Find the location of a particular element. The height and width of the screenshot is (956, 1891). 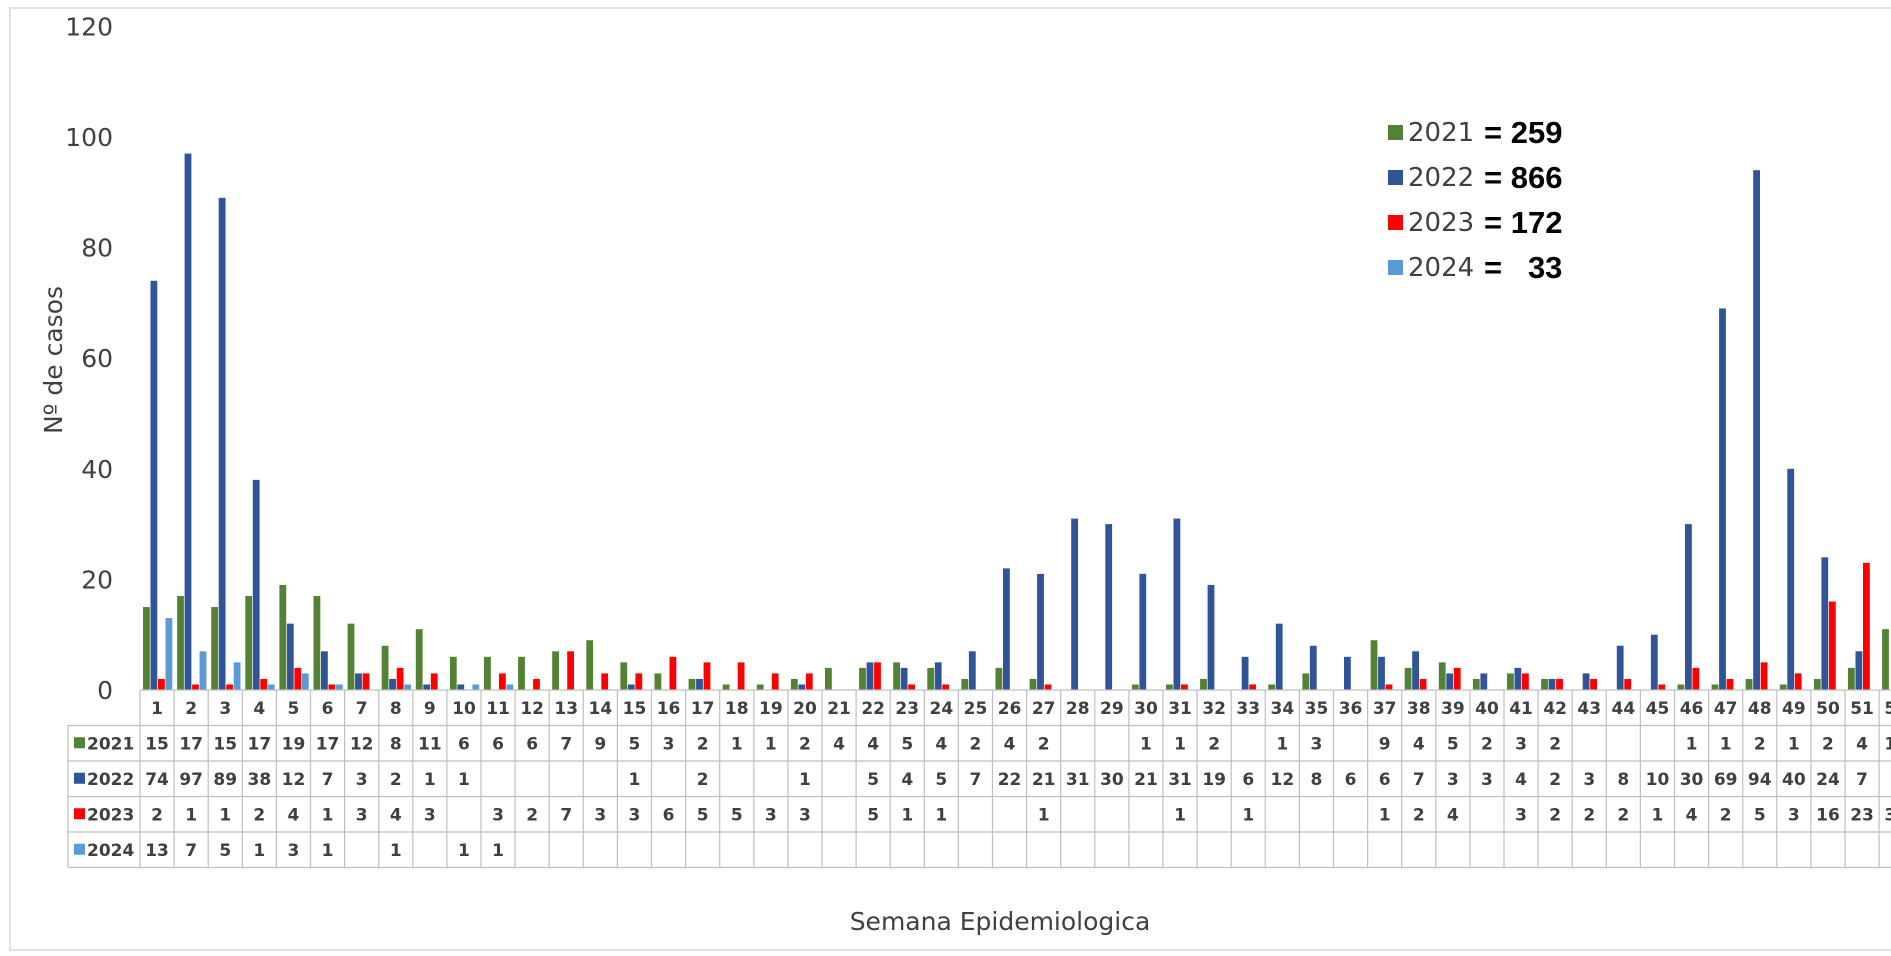

x-tick-label: 32 is located at coordinates (1214, 709).